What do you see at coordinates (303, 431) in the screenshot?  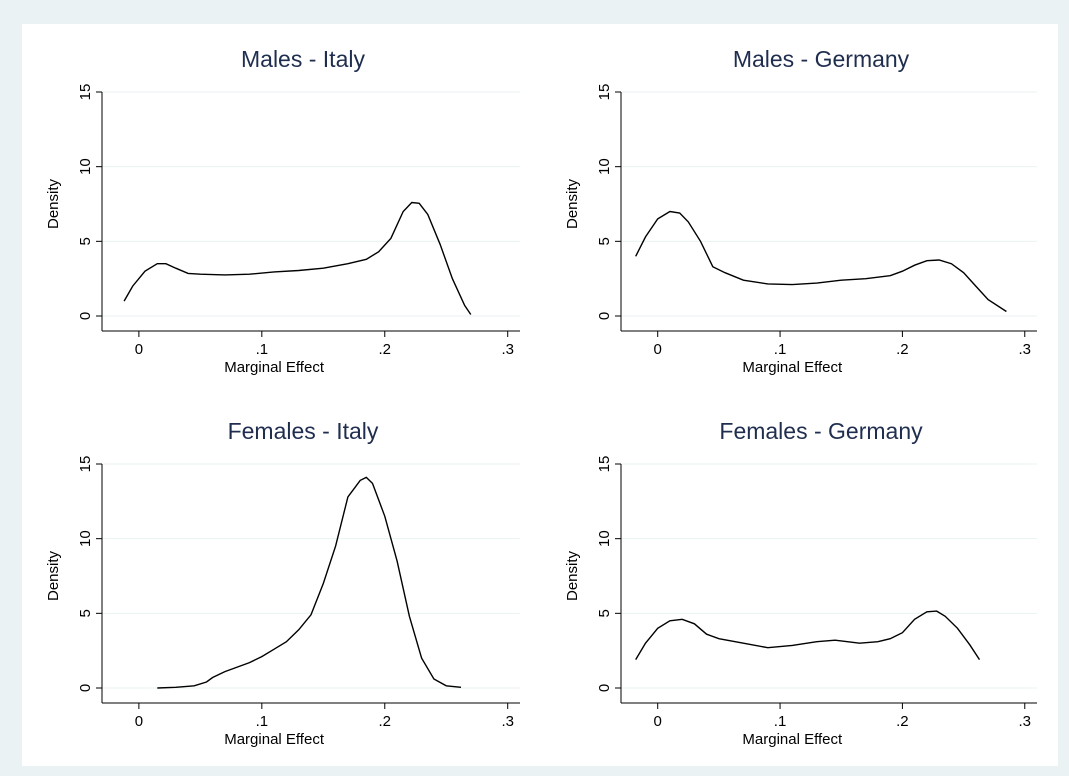 I see `chart-title: Females - Italy` at bounding box center [303, 431].